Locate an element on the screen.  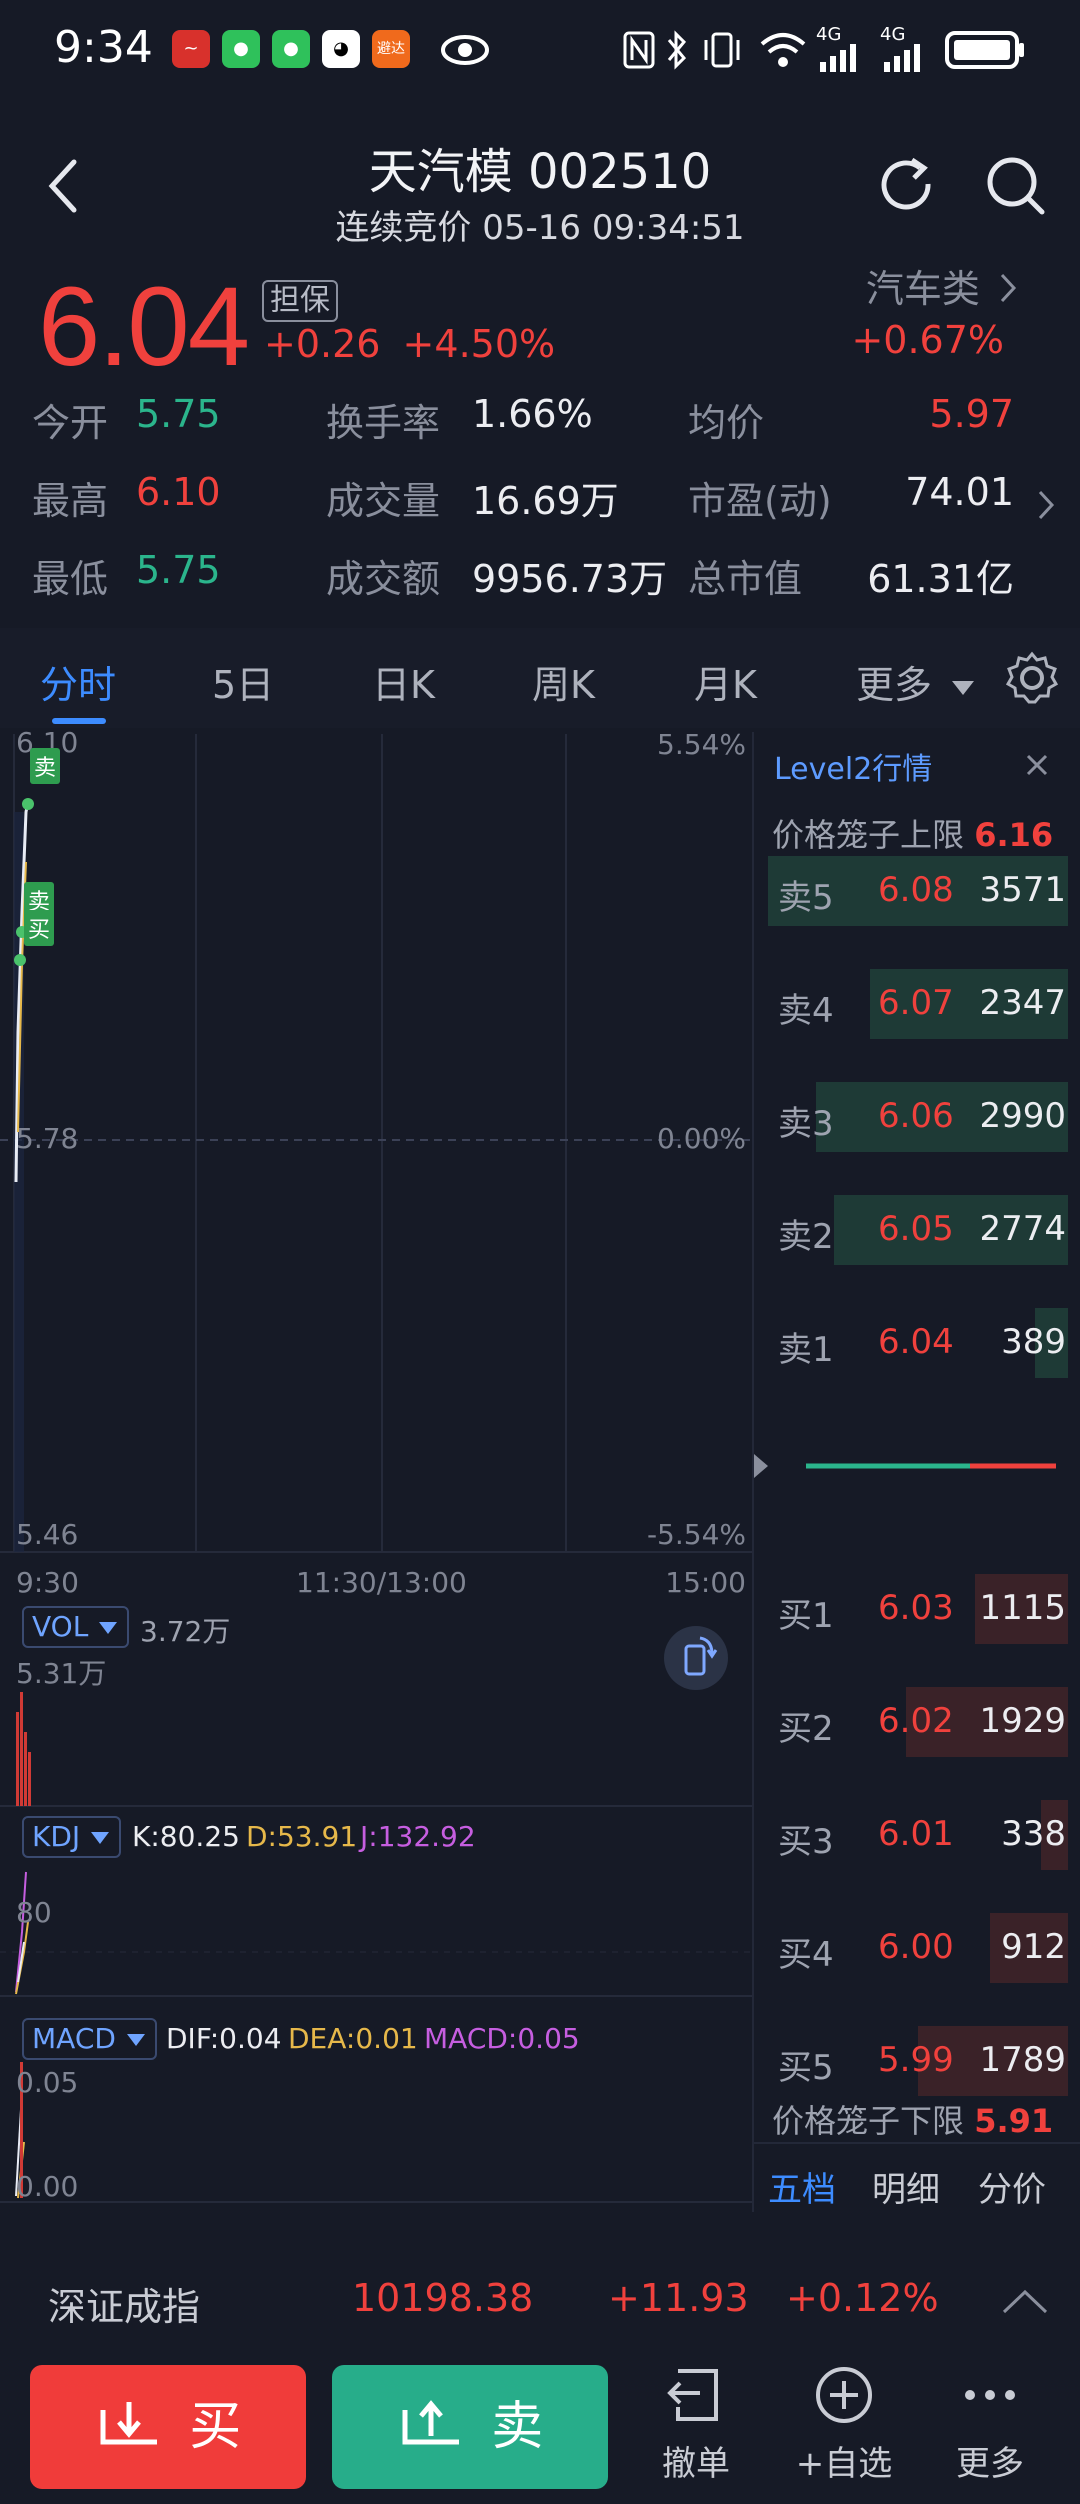
status-bar: 9:34 ~ ● ● ◕ 避达 4G 4G is located at coordinates (540, 50).